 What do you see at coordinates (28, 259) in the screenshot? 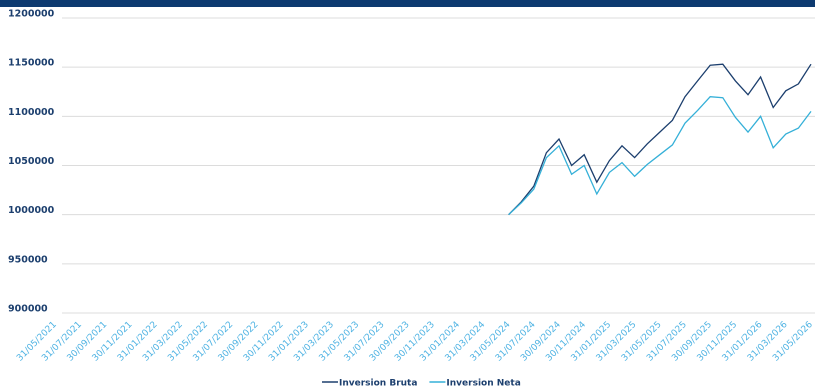
I see `y-tick-label: 950000` at bounding box center [28, 259].